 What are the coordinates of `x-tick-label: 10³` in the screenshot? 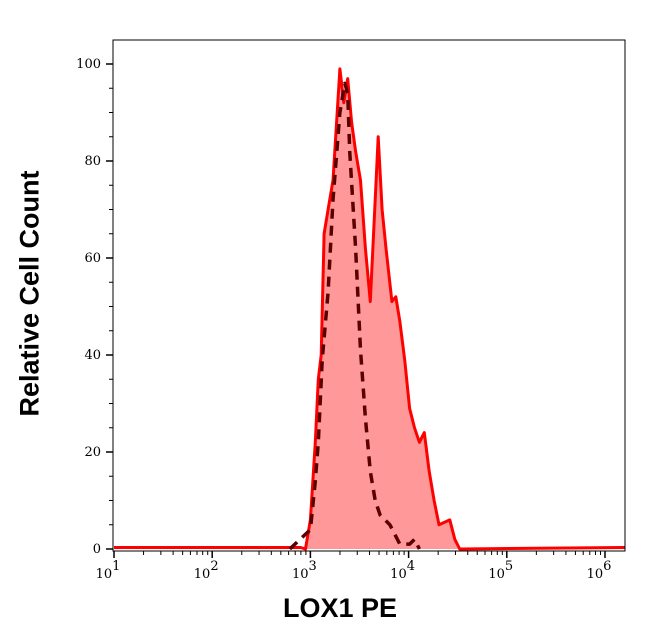 It's located at (304, 570).